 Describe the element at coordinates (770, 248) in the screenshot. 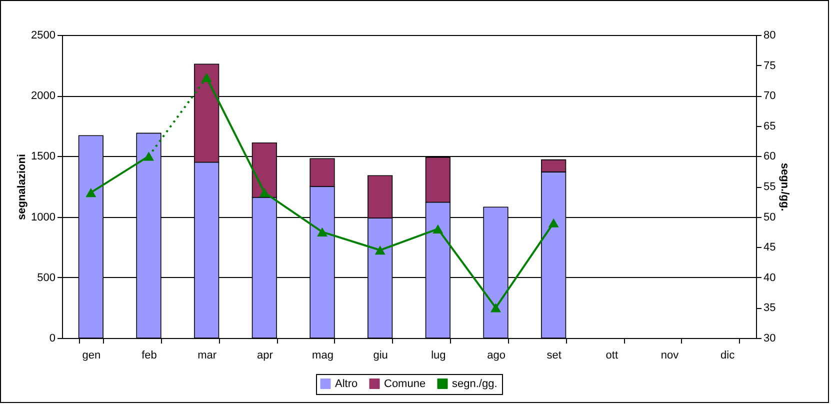

I see `y2-tick-label: 45` at that location.